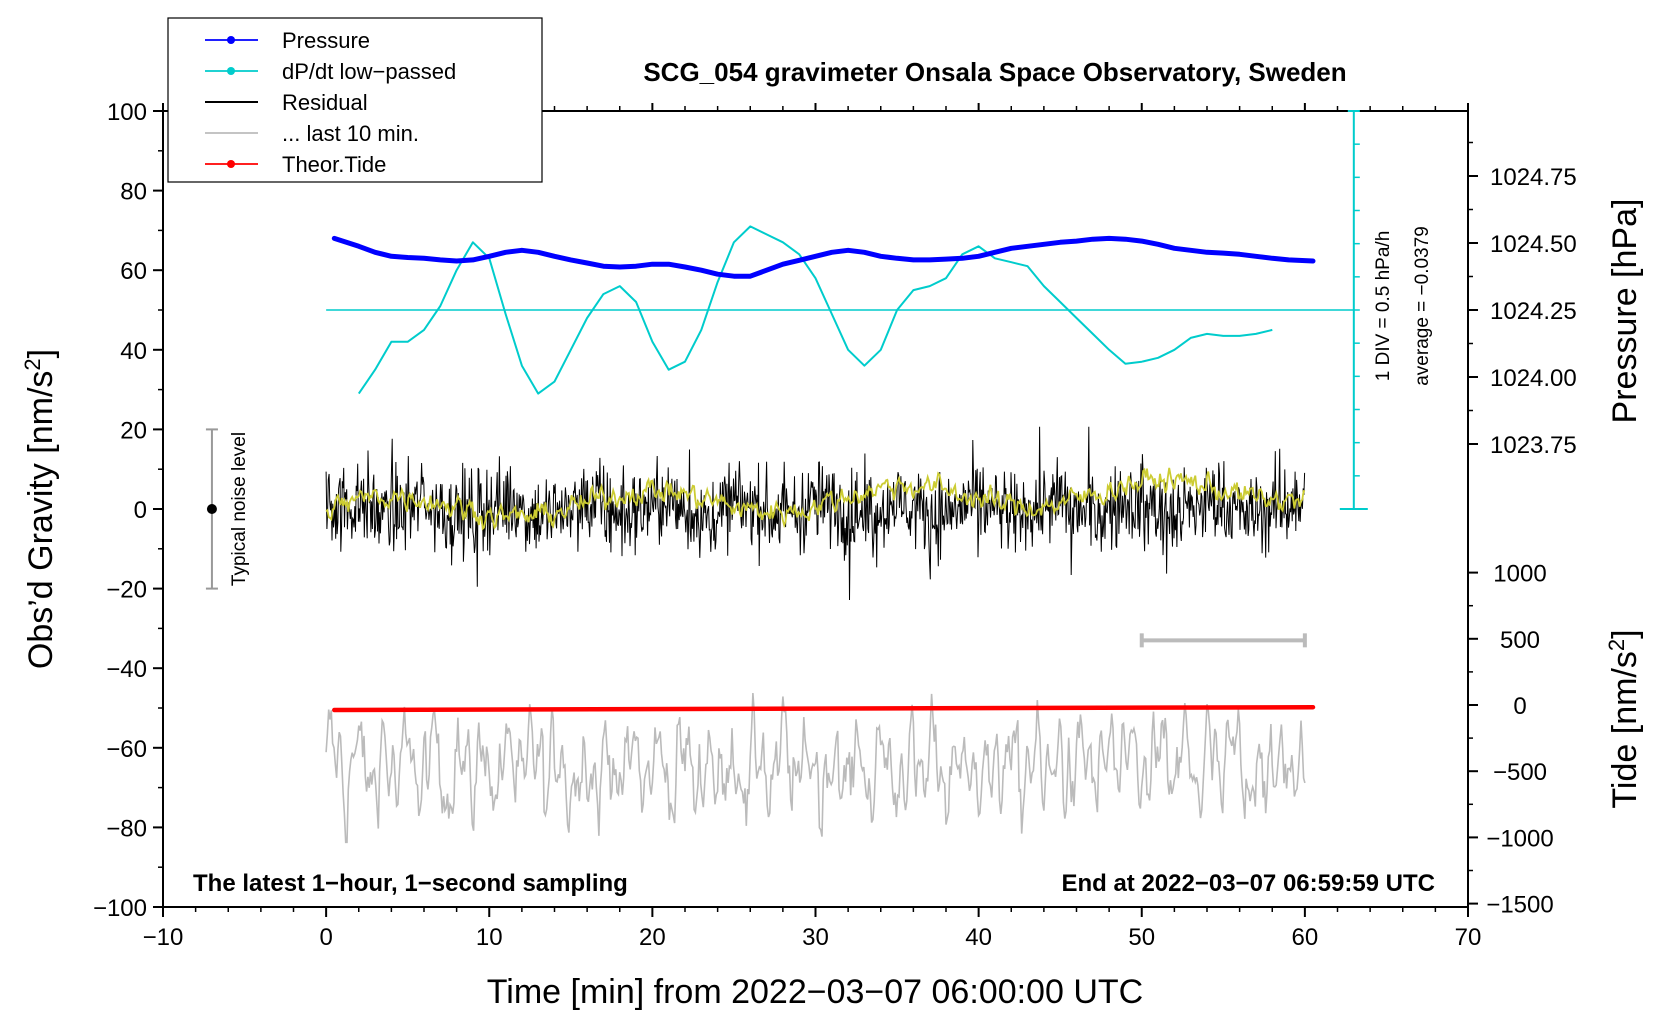 The image size is (1660, 1020). I want to click on x-tick-label: 10, so click(489, 937).